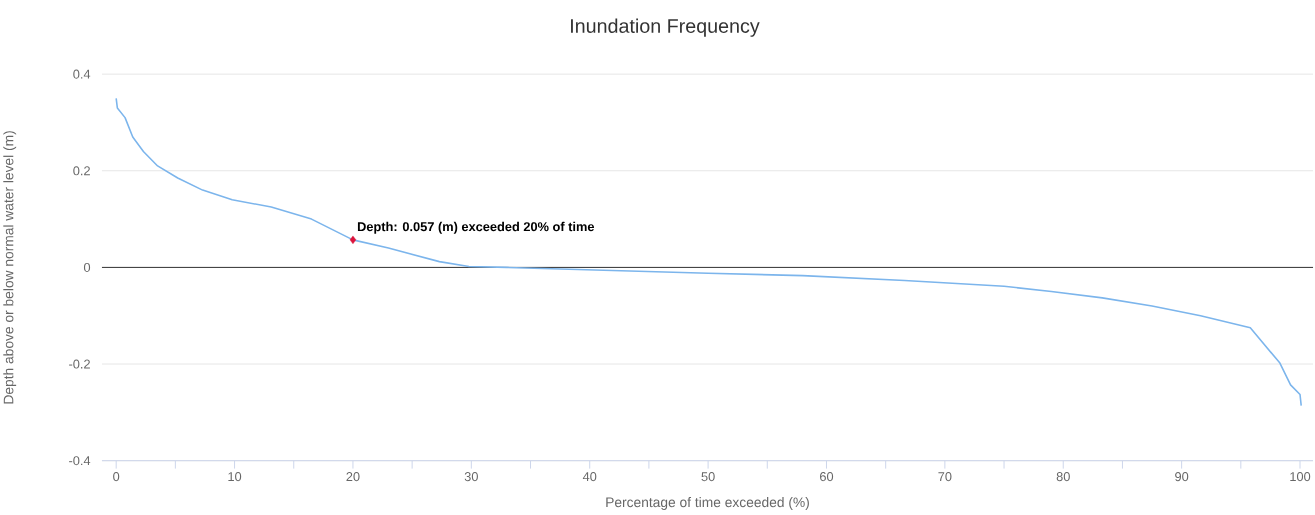 Image resolution: width=1315 pixels, height=515 pixels. Describe the element at coordinates (827, 477) in the screenshot. I see `x-tick-label: 60` at that location.